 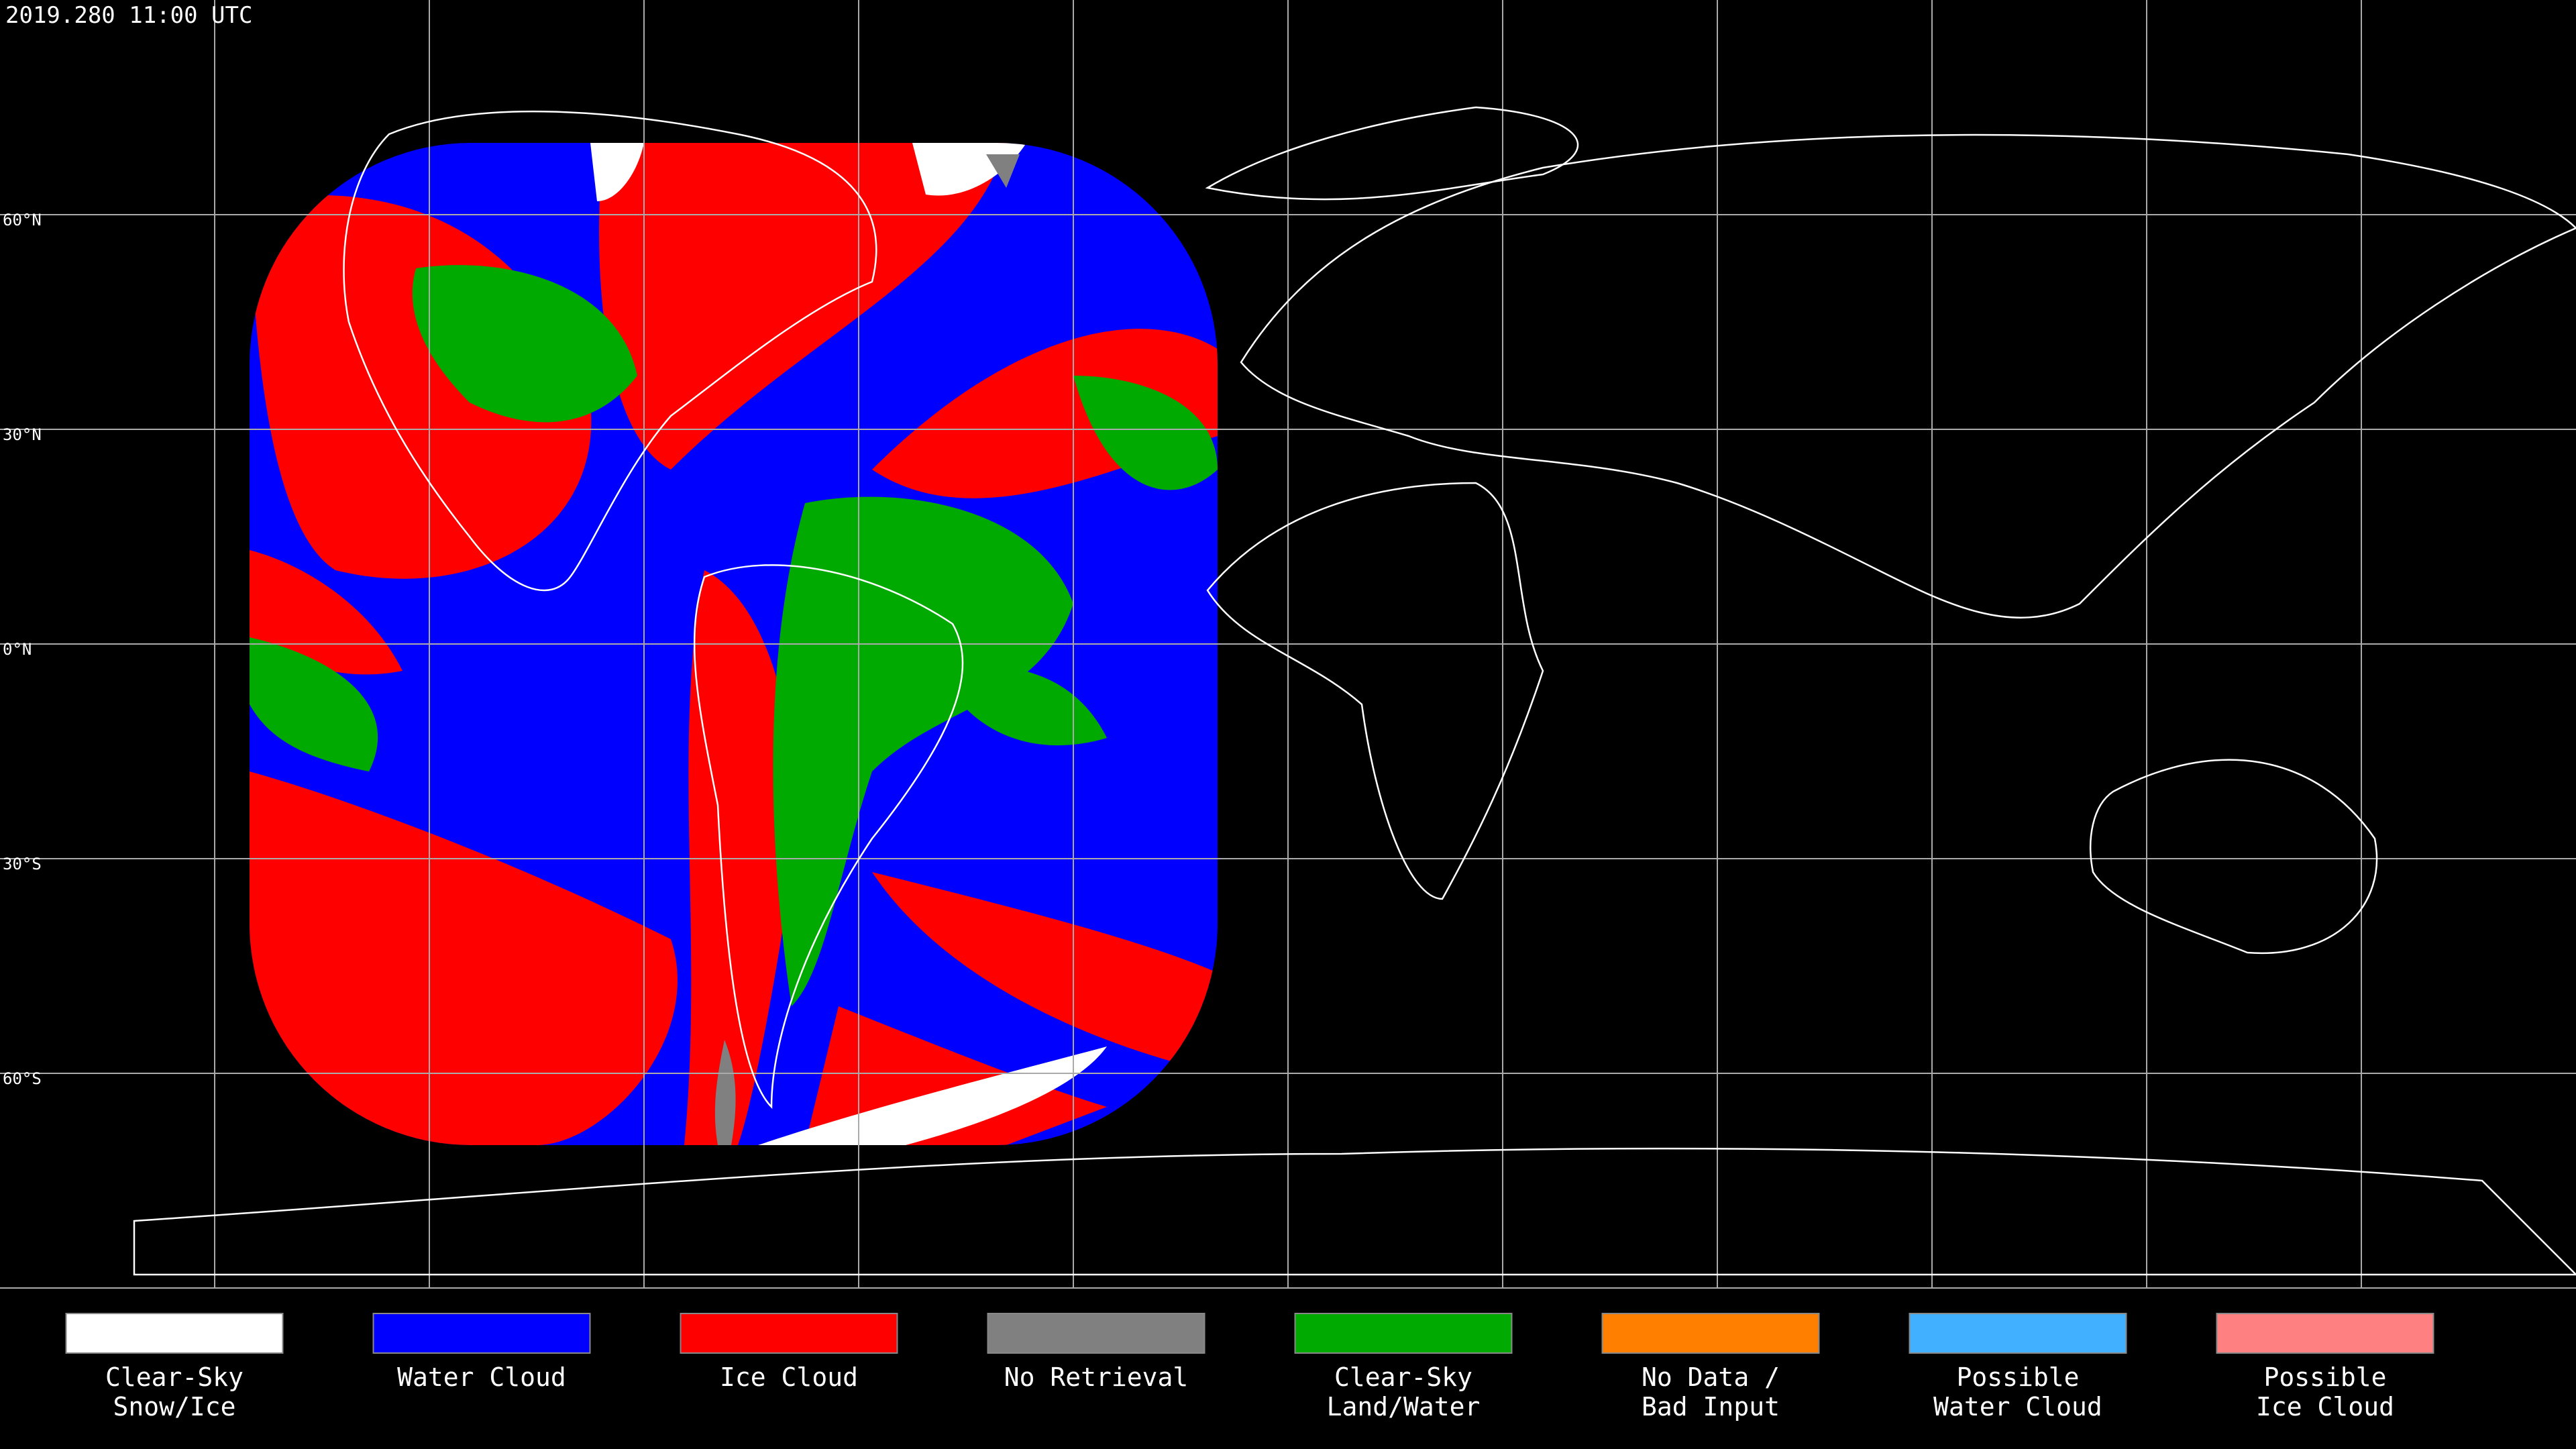 What do you see at coordinates (22, 864) in the screenshot?
I see `latitude-label: 30°S` at bounding box center [22, 864].